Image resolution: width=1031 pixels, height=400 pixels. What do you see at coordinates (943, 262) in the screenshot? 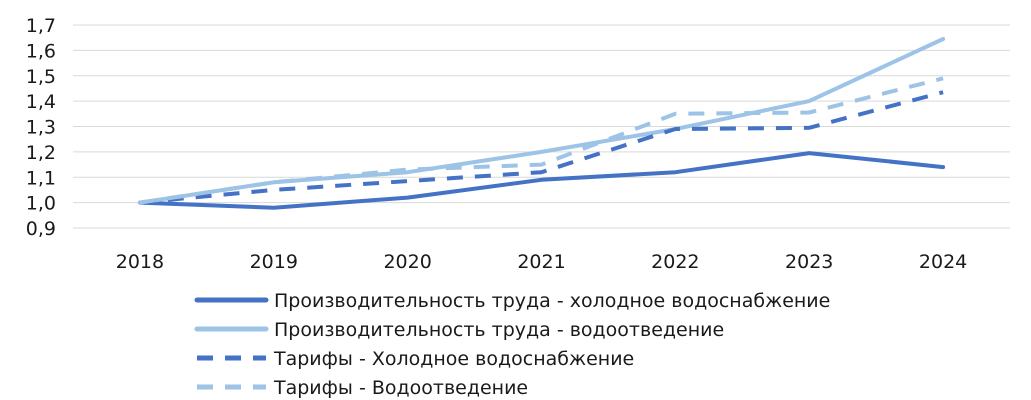
I see `x-tick-label: 2024` at bounding box center [943, 262].